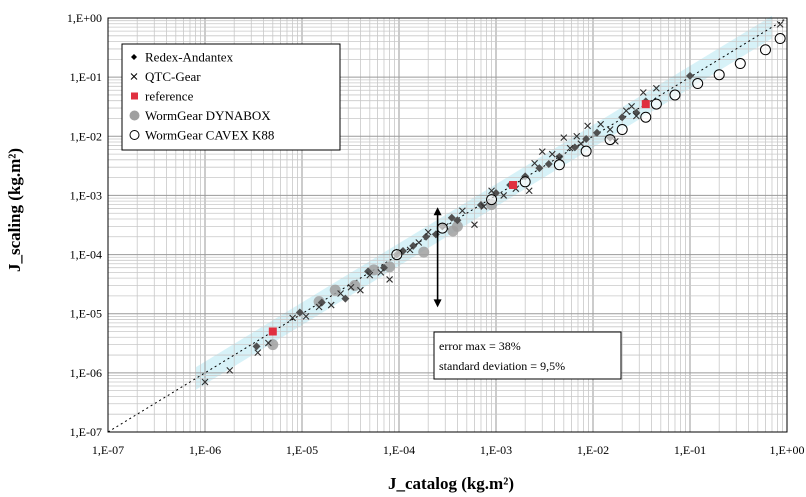 This screenshot has height=497, width=806. Describe the element at coordinates (84, 18) in the screenshot. I see `y-tick-label: 1,E+00` at that location.